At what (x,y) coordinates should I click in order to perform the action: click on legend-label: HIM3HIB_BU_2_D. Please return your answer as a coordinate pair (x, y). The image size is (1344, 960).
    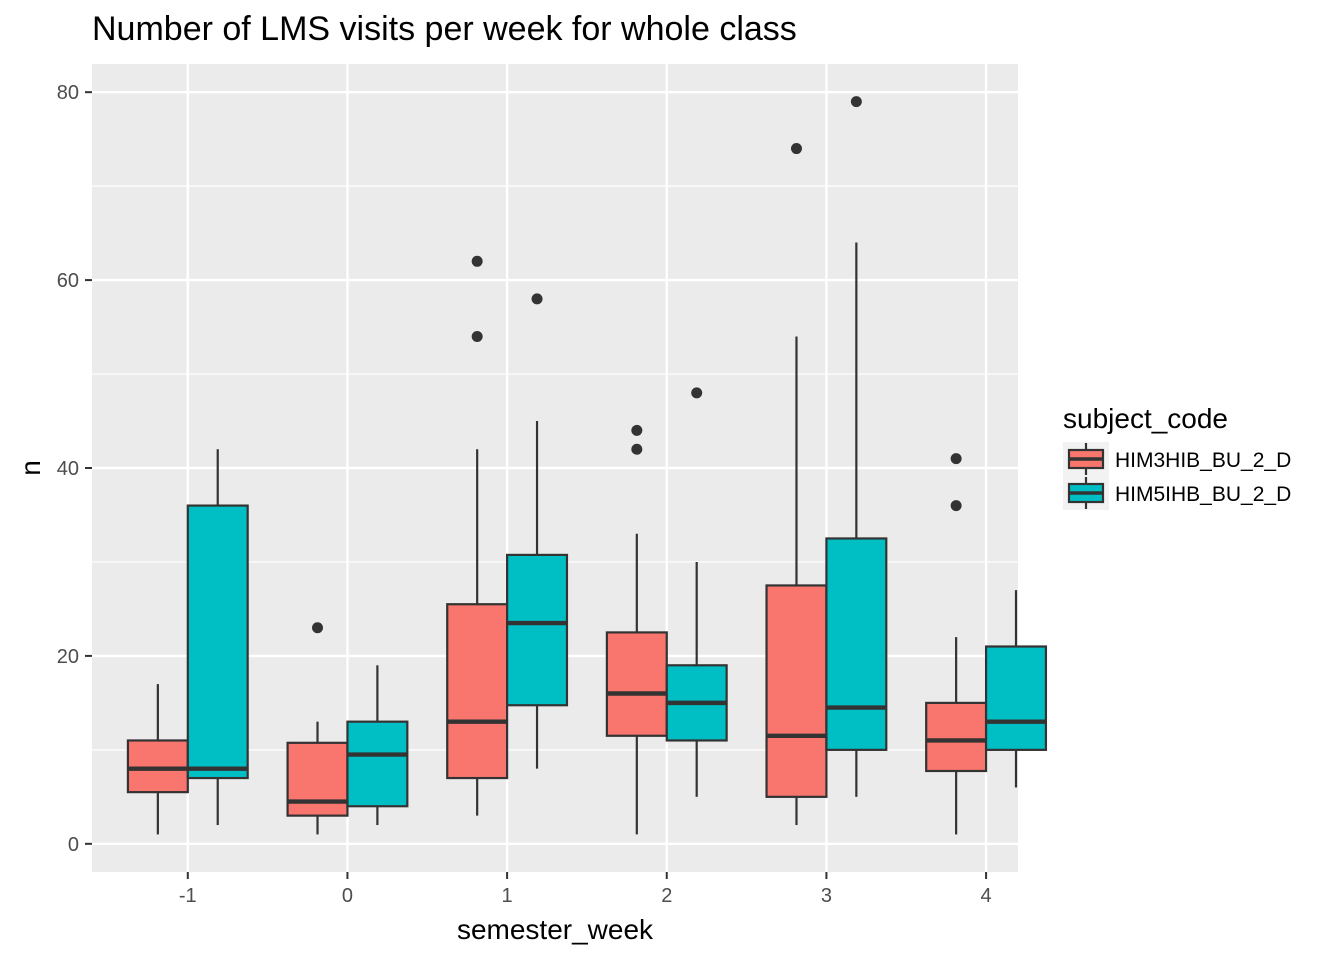
    Looking at the image, I should click on (1203, 460).